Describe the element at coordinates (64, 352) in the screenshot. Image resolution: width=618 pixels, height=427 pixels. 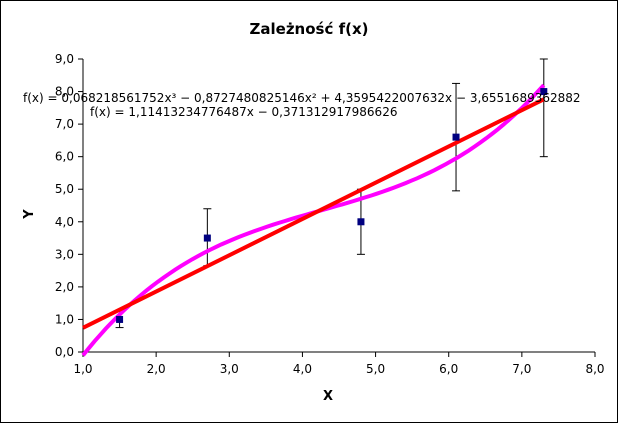
I see `y-tick-label: 0,0` at that location.